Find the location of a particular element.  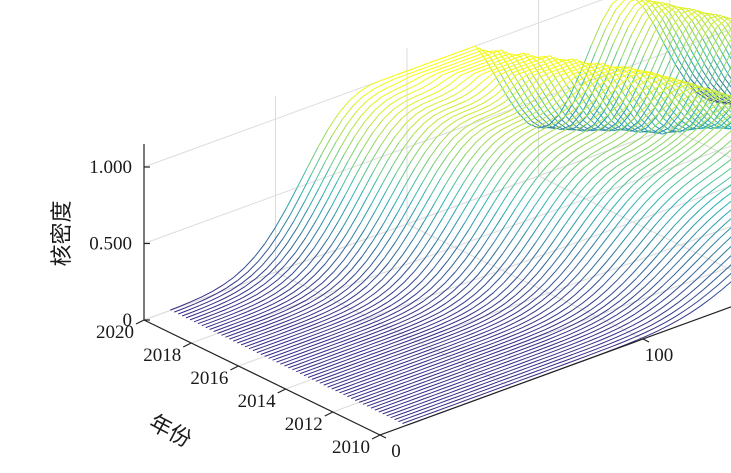

y-tick-label: 2020 is located at coordinates (115, 332).